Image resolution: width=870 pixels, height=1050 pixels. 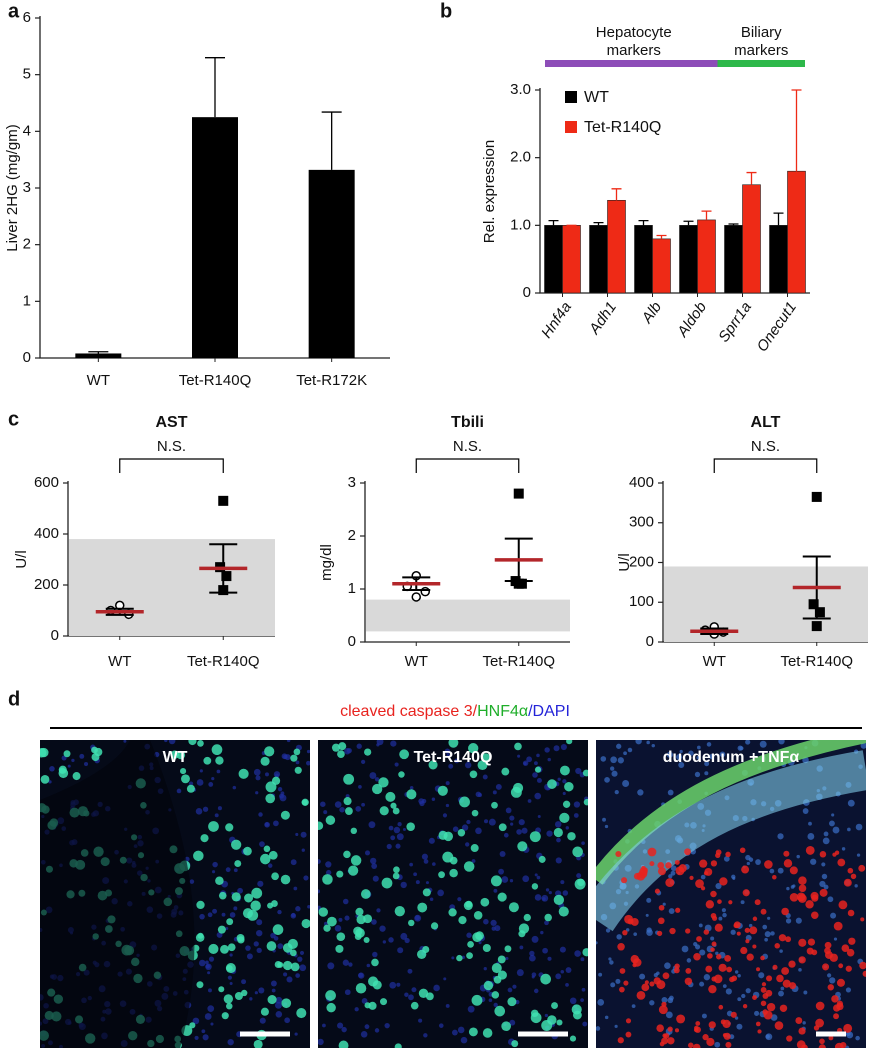 What do you see at coordinates (446, 11) in the screenshot?
I see `panel-label: b` at bounding box center [446, 11].